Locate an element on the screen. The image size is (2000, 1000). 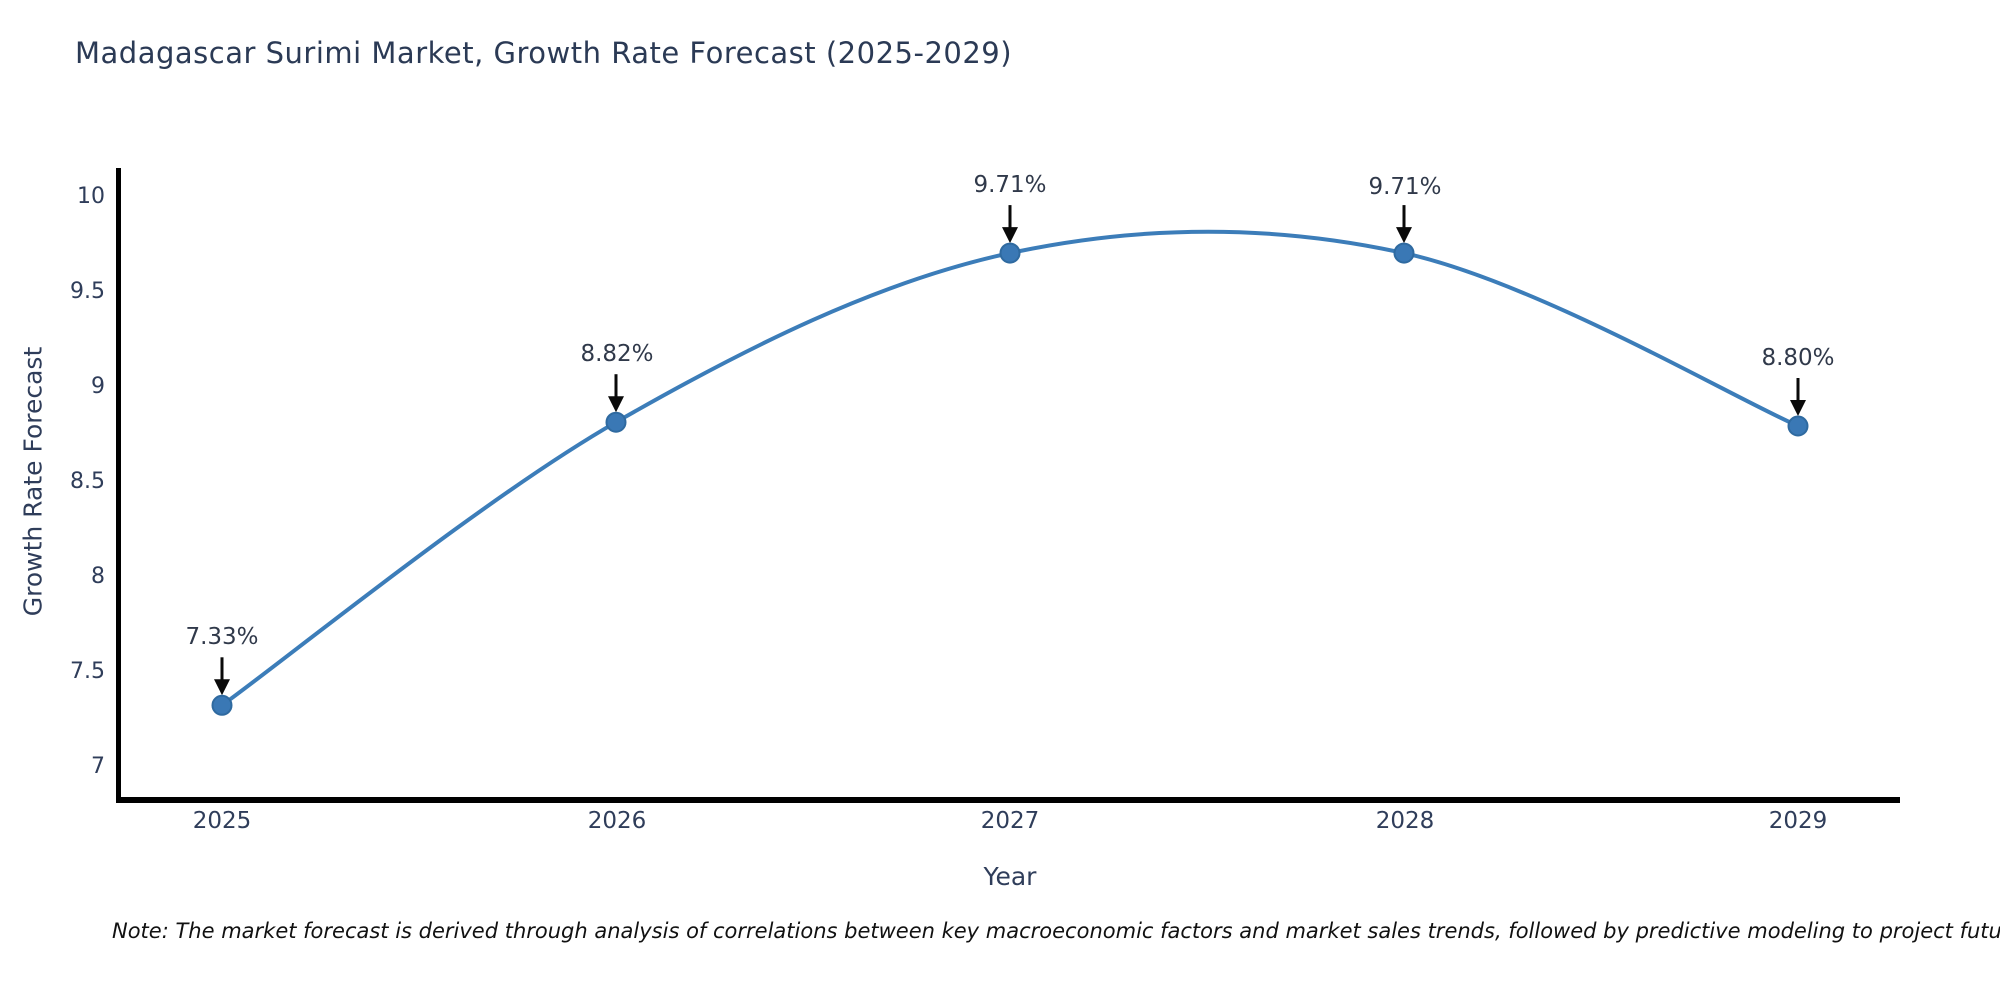
x-tick-label: 2027 is located at coordinates (1010, 821).